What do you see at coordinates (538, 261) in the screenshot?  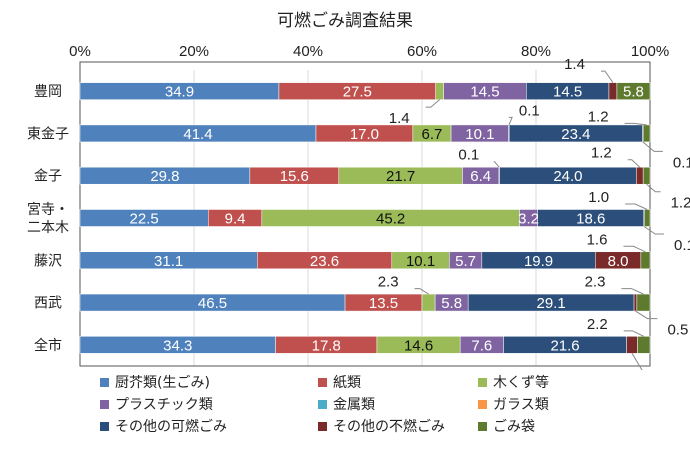 I see `data-label: 19.9` at bounding box center [538, 261].